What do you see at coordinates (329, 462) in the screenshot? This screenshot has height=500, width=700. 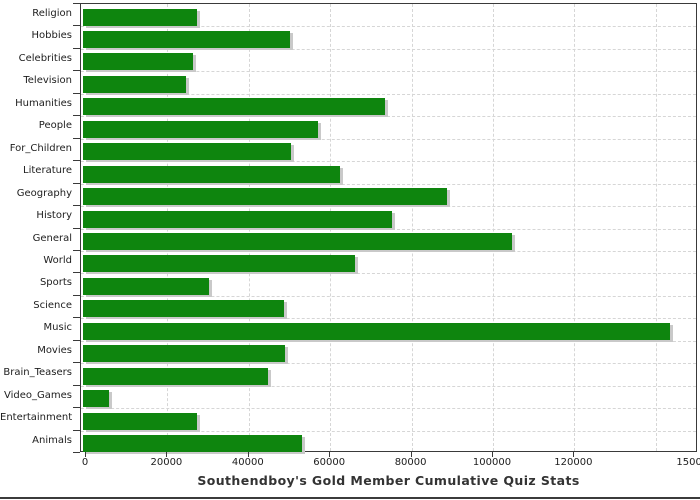 I see `x-tick-label: 60000` at bounding box center [329, 462].